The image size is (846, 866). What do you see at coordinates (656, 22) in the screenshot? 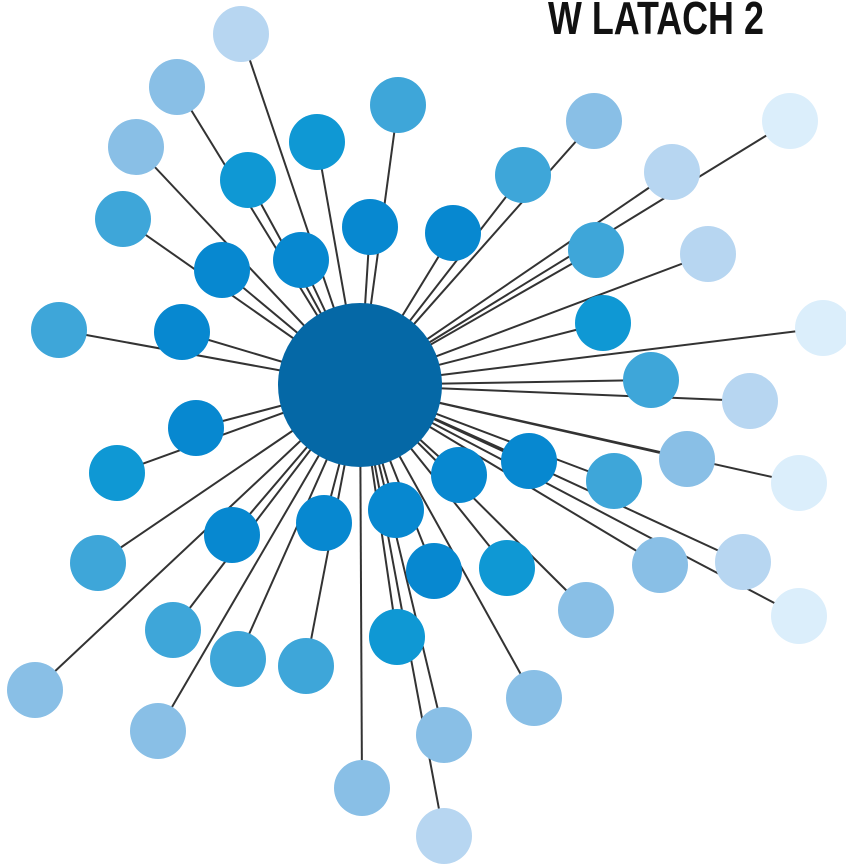
I see `title: W LATACH 2` at bounding box center [656, 22].